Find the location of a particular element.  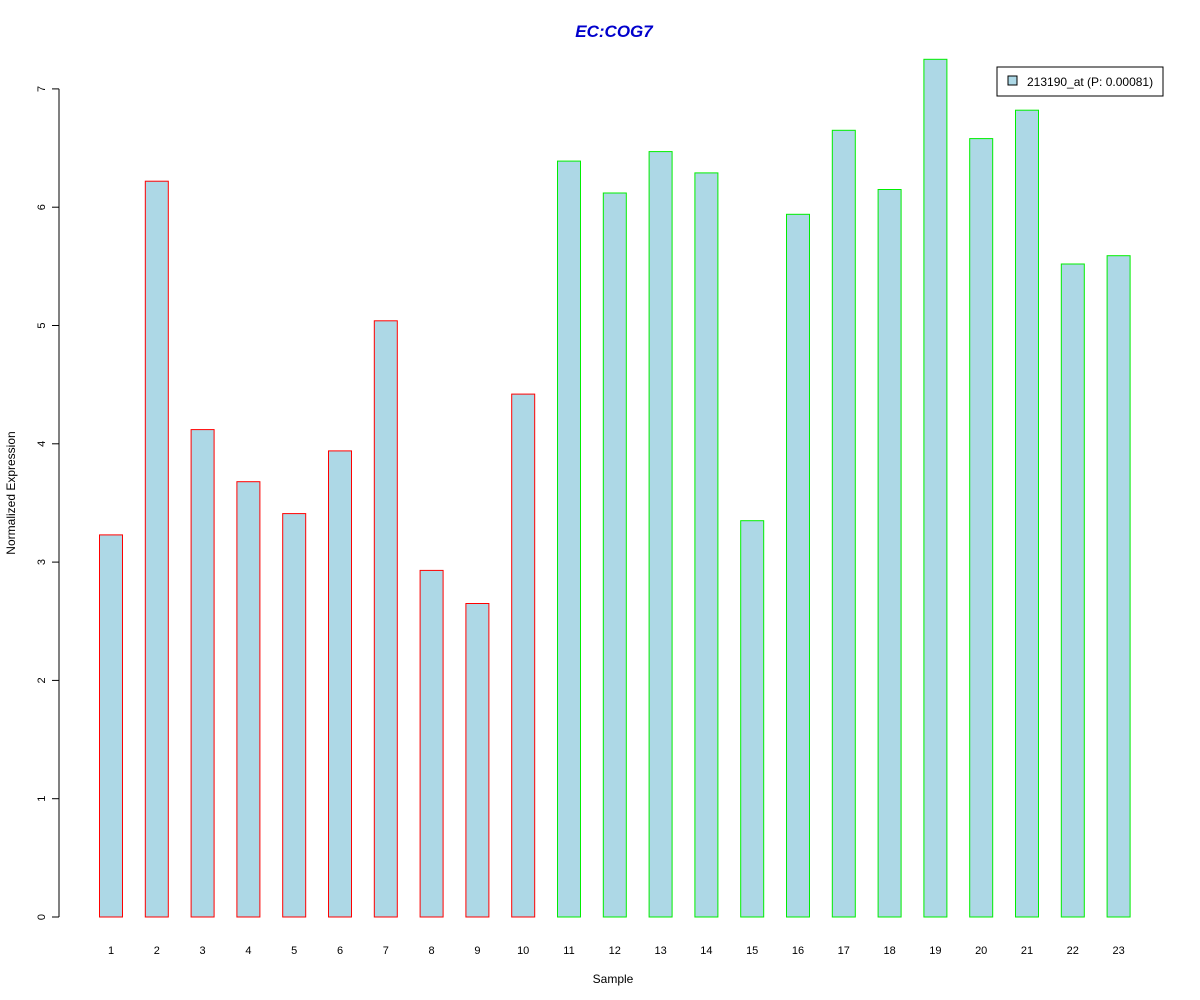

legend-label: 213190_at (P: 0.00081) is located at coordinates (1090, 82).